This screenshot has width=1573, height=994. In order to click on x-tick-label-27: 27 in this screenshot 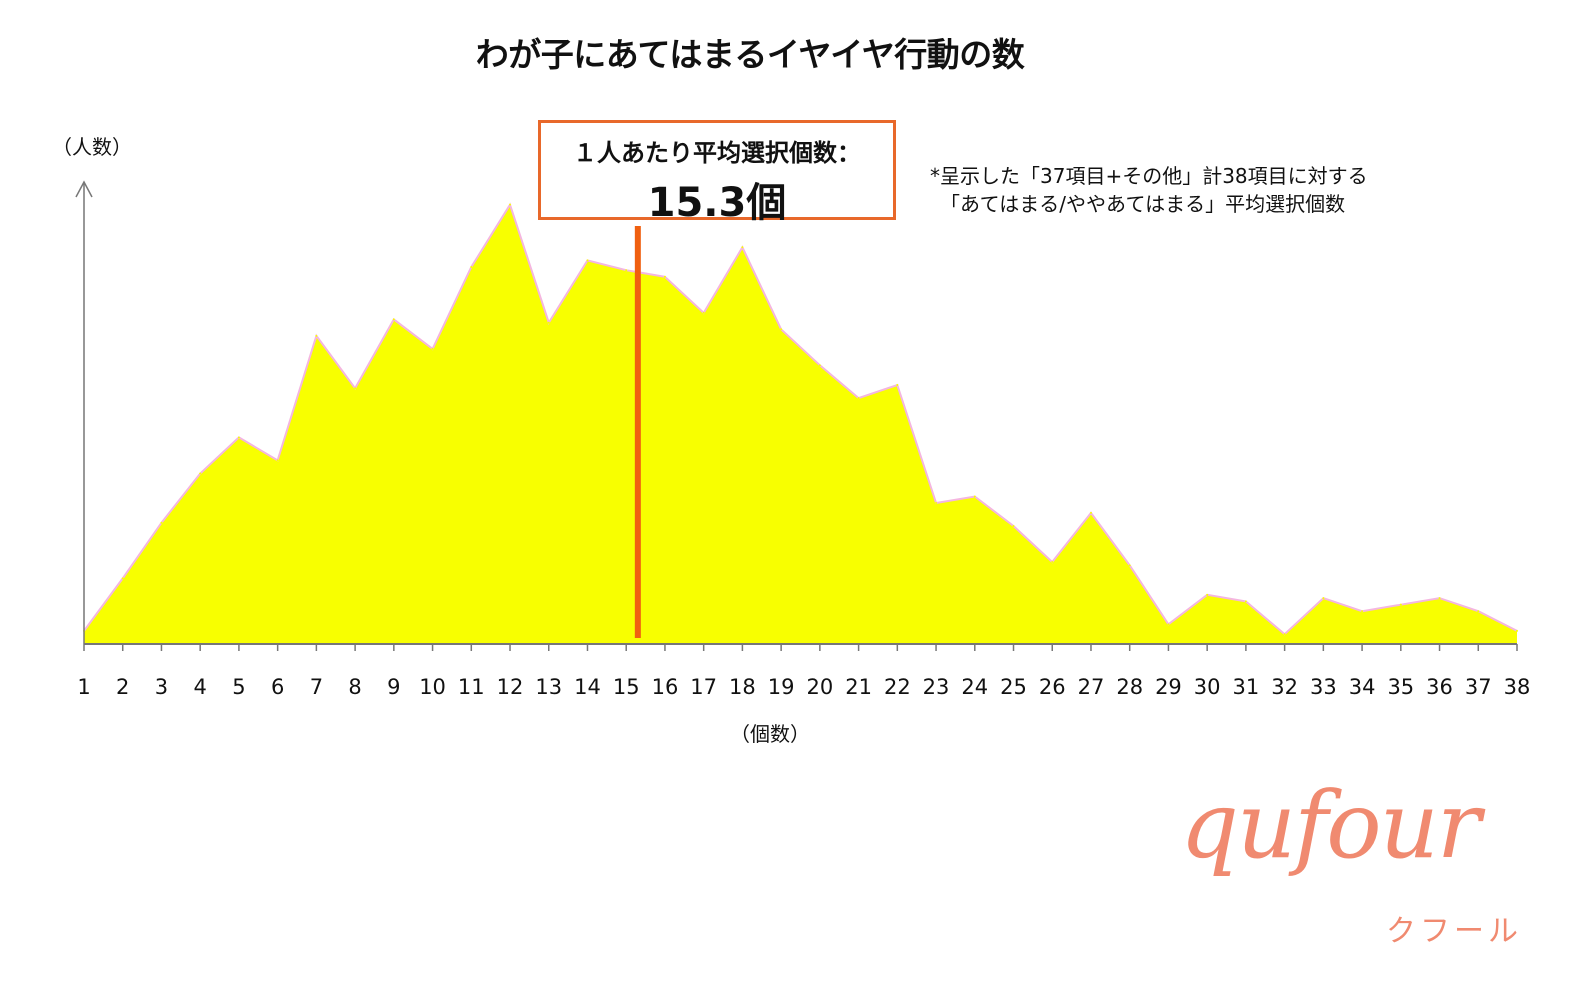, I will do `click(1091, 687)`.